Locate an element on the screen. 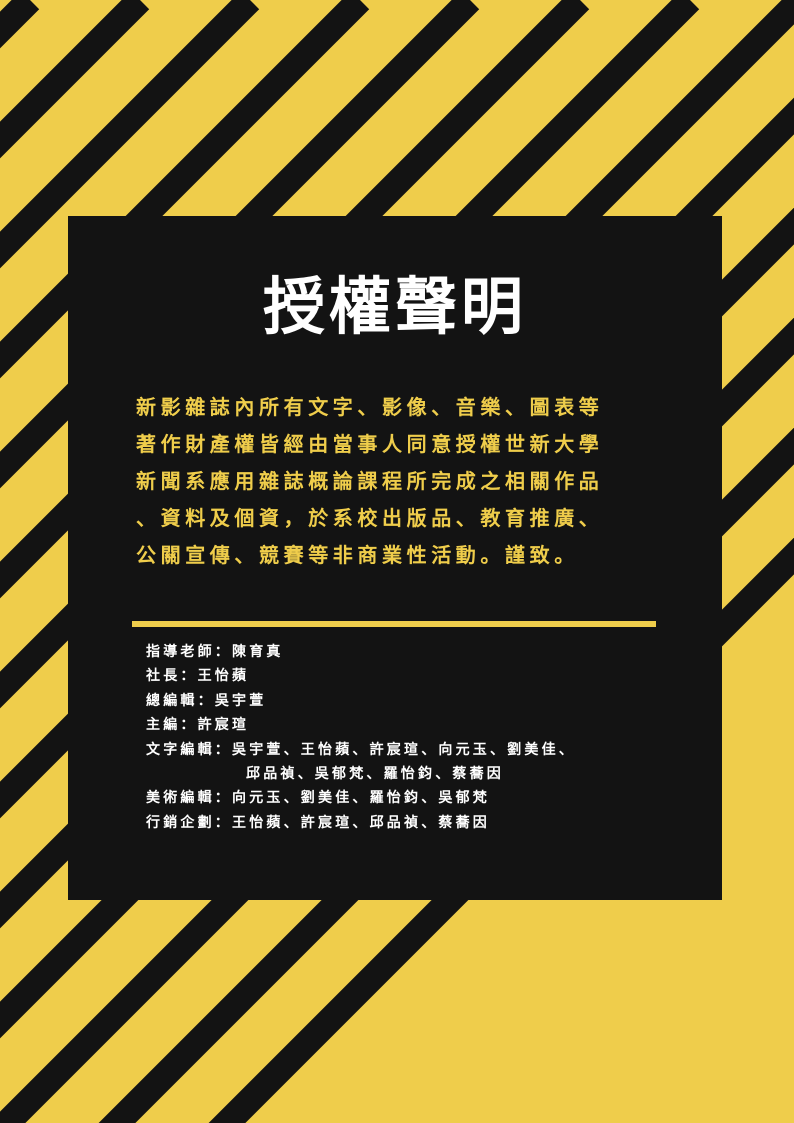 This screenshot has height=1123, width=794. divider is located at coordinates (394, 624).